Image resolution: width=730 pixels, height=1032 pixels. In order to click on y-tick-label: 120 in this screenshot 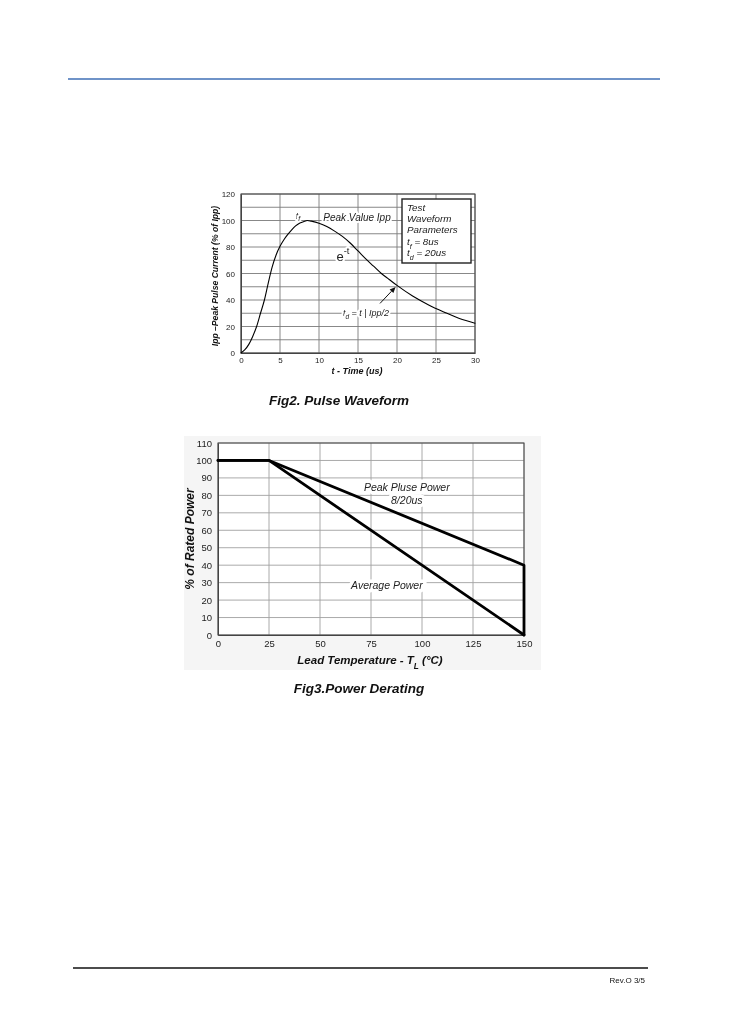, I will do `click(228, 195)`.